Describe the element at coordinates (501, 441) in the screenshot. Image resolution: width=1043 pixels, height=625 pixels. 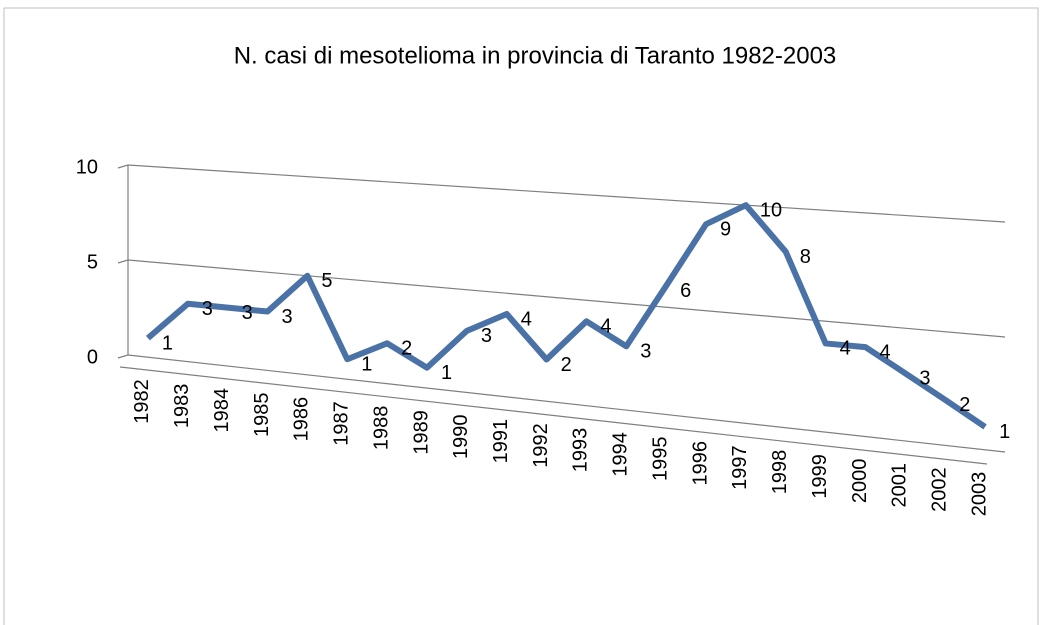
I see `x-tick-label: 1991` at that location.